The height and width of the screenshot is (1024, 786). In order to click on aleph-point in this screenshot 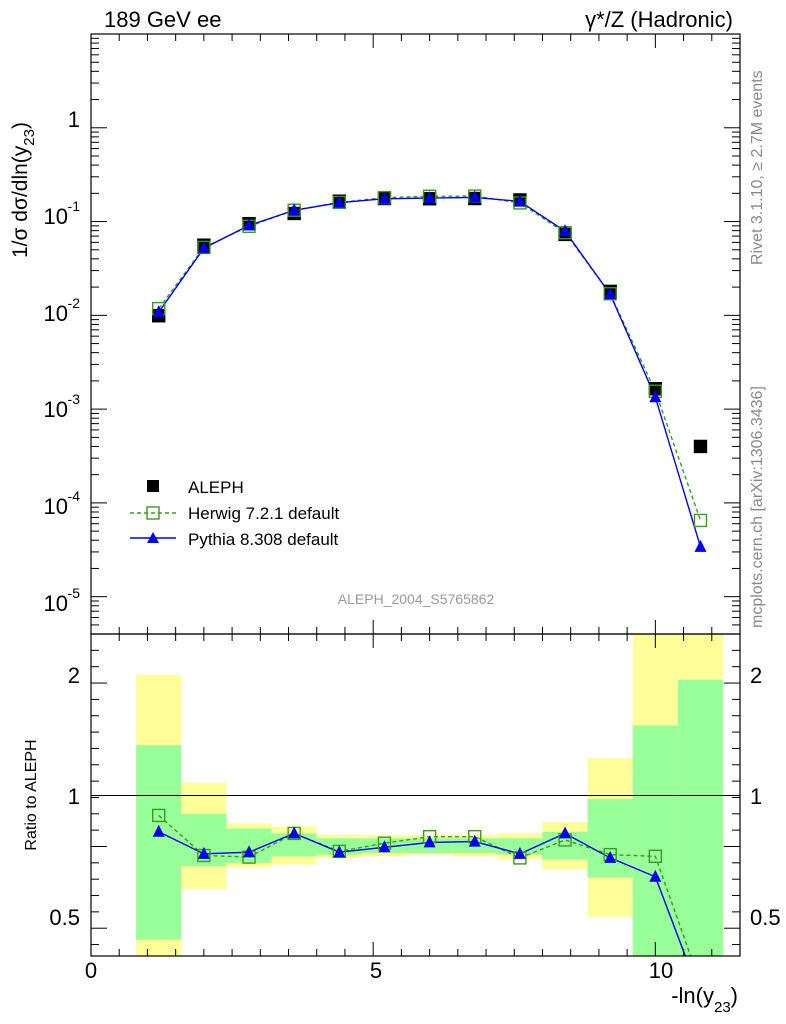, I will do `click(700, 446)`.